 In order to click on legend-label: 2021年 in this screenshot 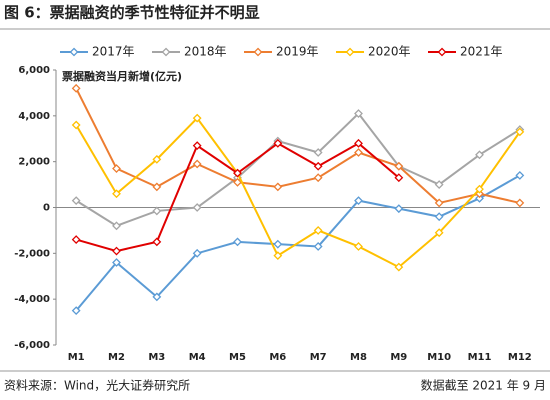, I will do `click(481, 52)`.